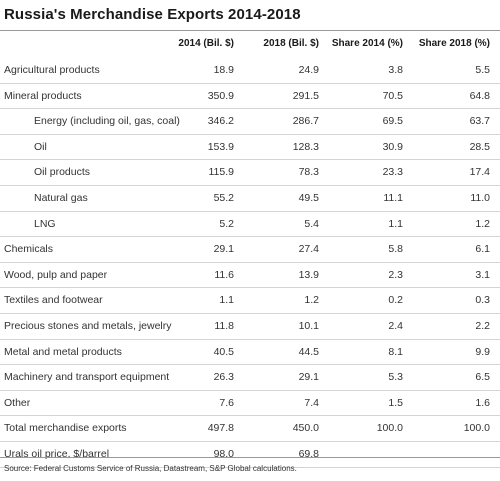 The height and width of the screenshot is (481, 500). What do you see at coordinates (250, 276) in the screenshot?
I see `table-row: Wood, pulp and paper 11.6 13.9 2.3 3.1` at bounding box center [250, 276].